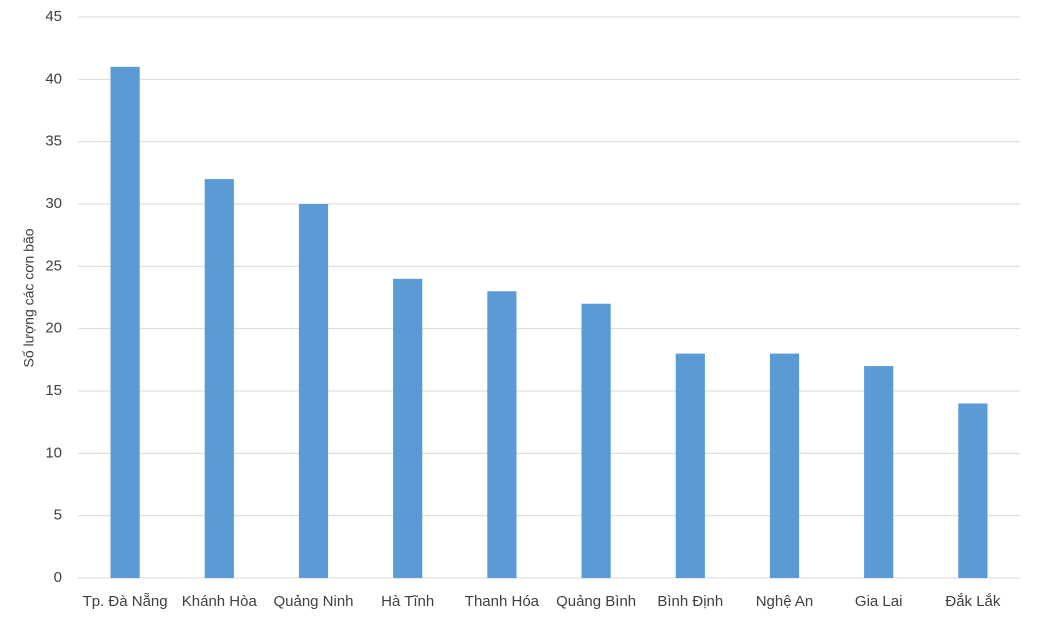 Image resolution: width=1038 pixels, height=625 pixels. What do you see at coordinates (785, 601) in the screenshot?
I see `x-tick-label: Nghệ An` at bounding box center [785, 601].